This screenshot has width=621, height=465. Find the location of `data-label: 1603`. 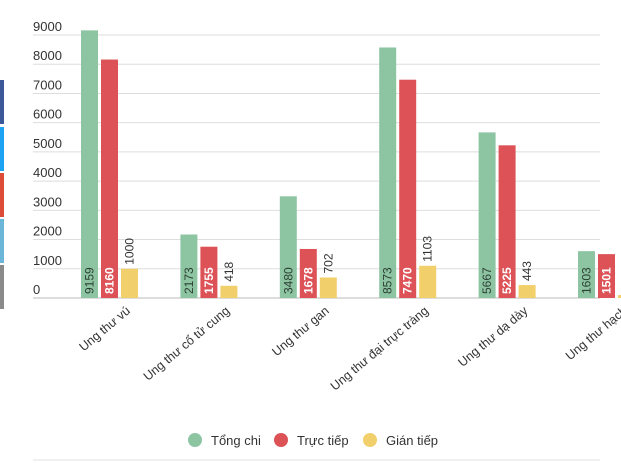

data-label: 1603 is located at coordinates (587, 280).